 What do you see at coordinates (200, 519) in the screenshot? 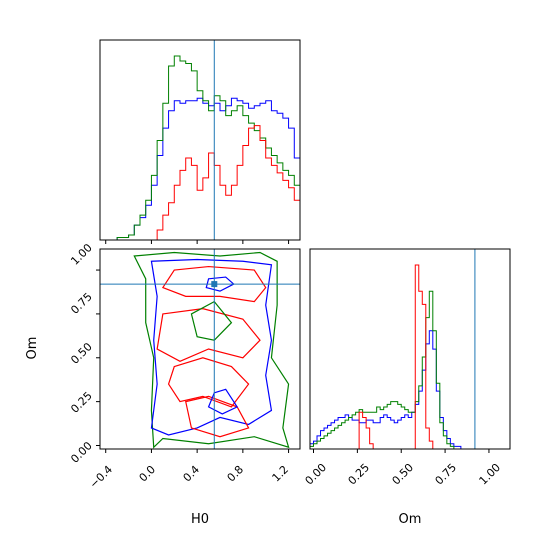
I see `h0-axis-label: H0` at bounding box center [200, 519].